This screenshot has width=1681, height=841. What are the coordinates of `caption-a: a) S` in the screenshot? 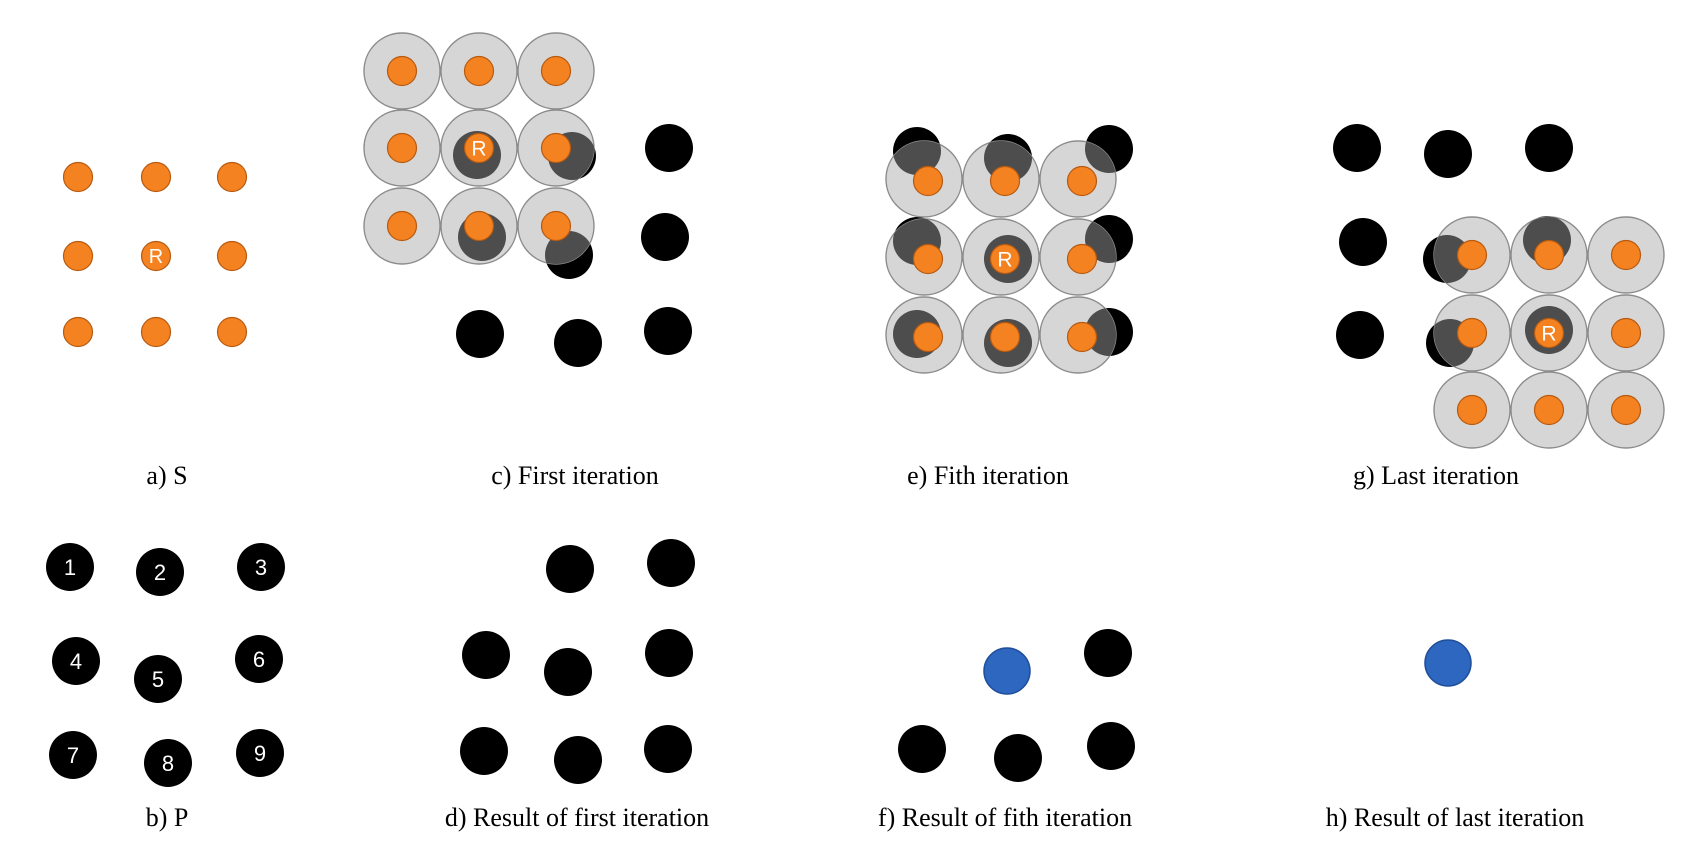 It's located at (166, 475).